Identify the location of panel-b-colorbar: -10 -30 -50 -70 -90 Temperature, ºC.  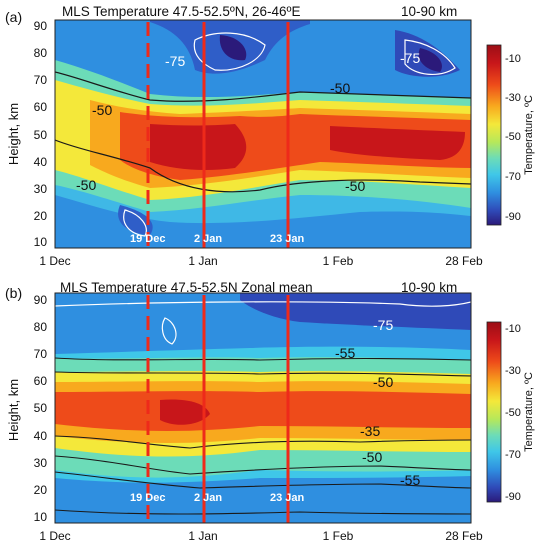
(510, 412).